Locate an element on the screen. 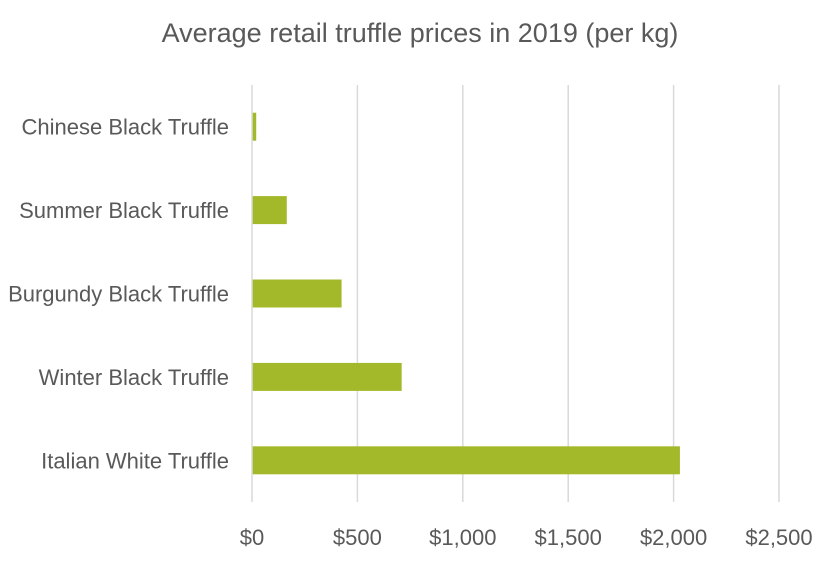  x-tick-label: $500 is located at coordinates (357, 537).